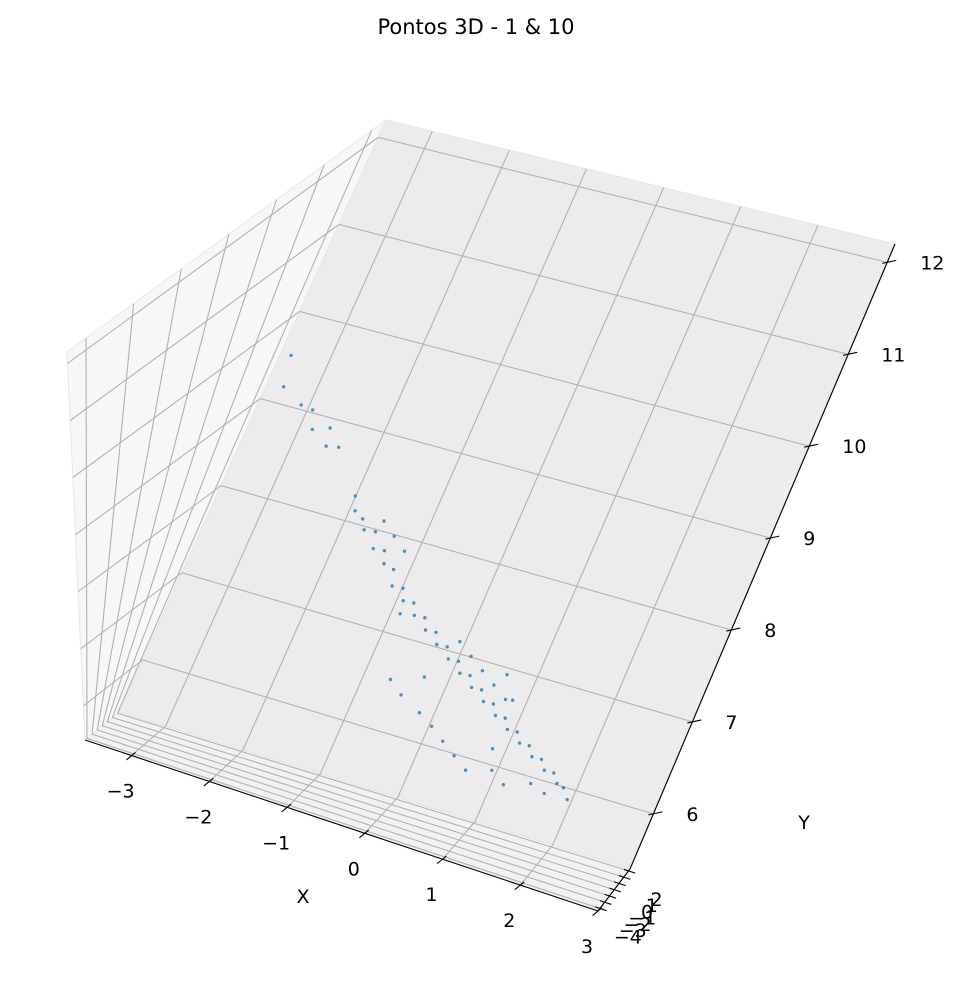 The width and height of the screenshot is (964, 985). What do you see at coordinates (803, 823) in the screenshot?
I see `y-axis-label: Y` at bounding box center [803, 823].